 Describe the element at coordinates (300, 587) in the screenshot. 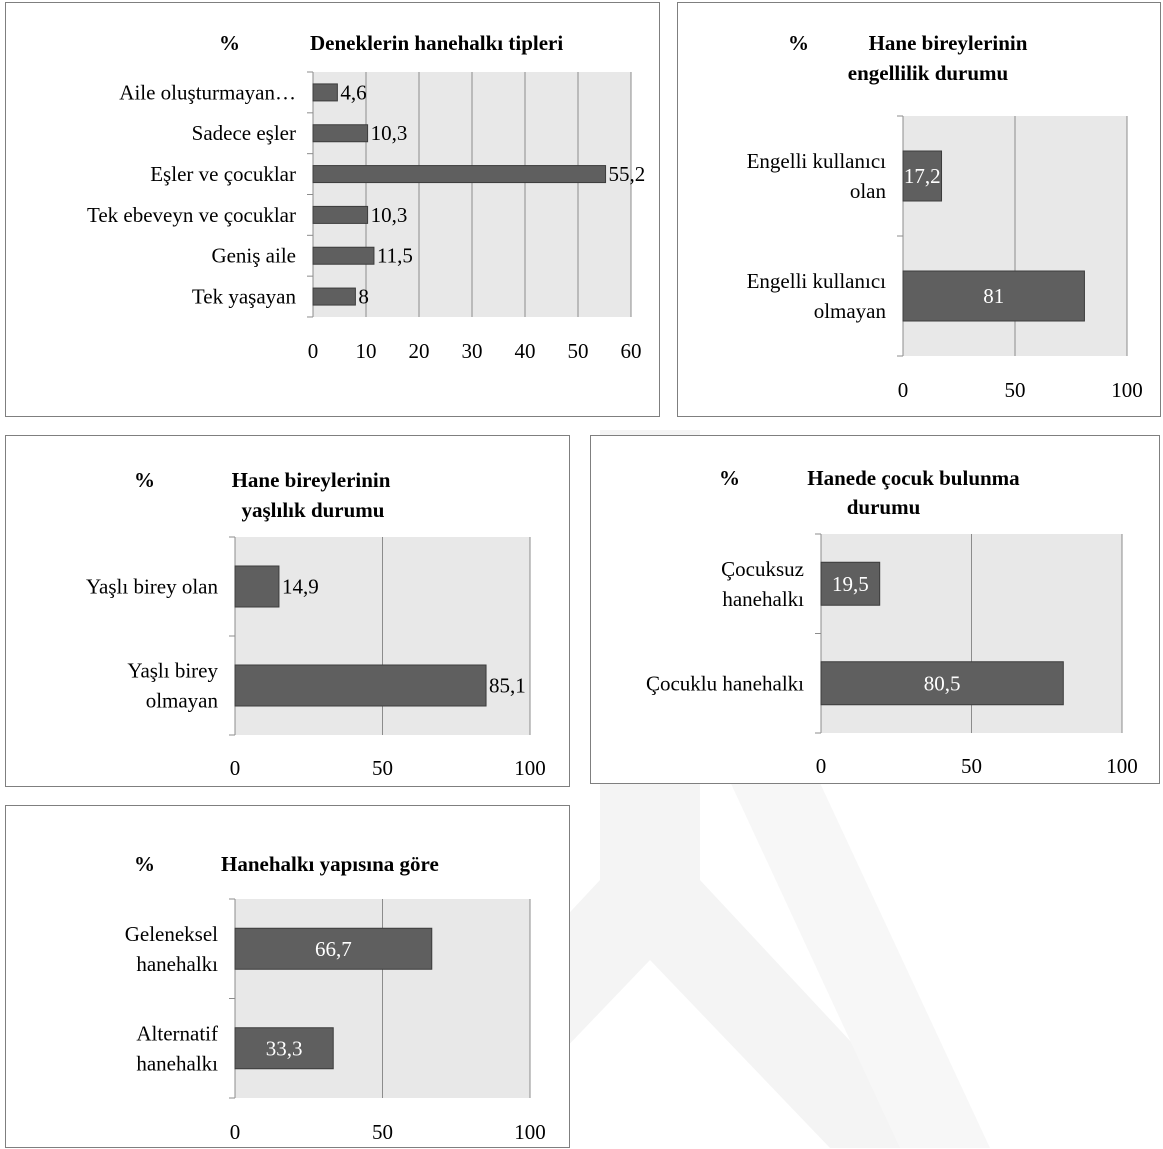

I see `data-label: 14,9` at that location.